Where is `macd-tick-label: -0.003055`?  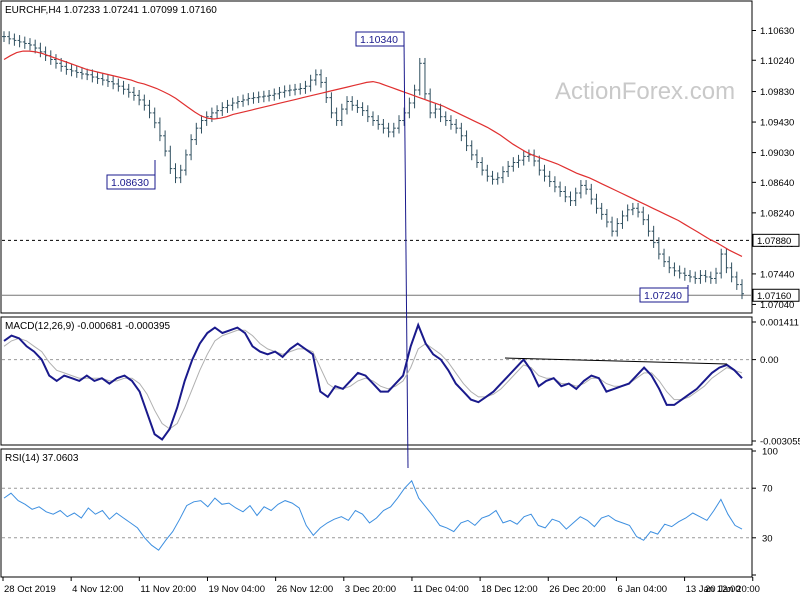
macd-tick-label: -0.003055 is located at coordinates (780, 442).